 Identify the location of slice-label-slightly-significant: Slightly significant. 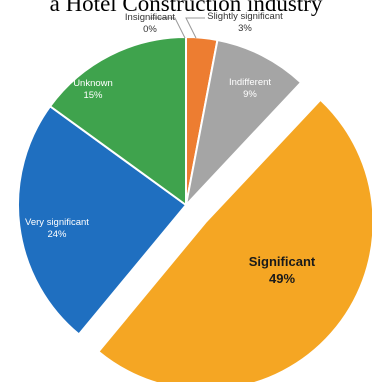
(245, 16).